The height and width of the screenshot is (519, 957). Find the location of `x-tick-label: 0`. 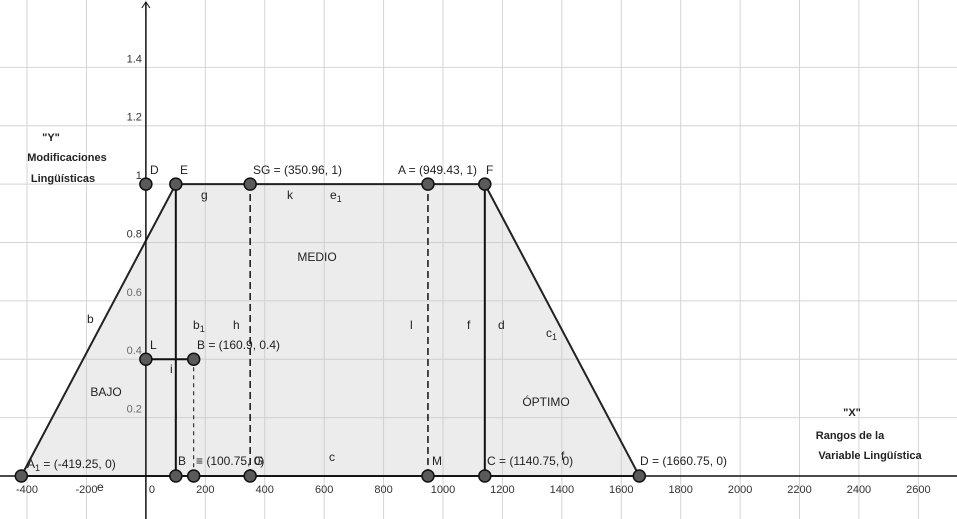

x-tick-label: 0 is located at coordinates (152, 490).